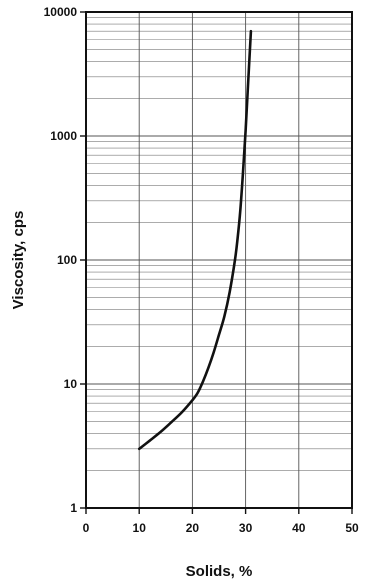 The width and height of the screenshot is (365, 584). Describe the element at coordinates (67, 260) in the screenshot. I see `y-tick-label: 100` at that location.